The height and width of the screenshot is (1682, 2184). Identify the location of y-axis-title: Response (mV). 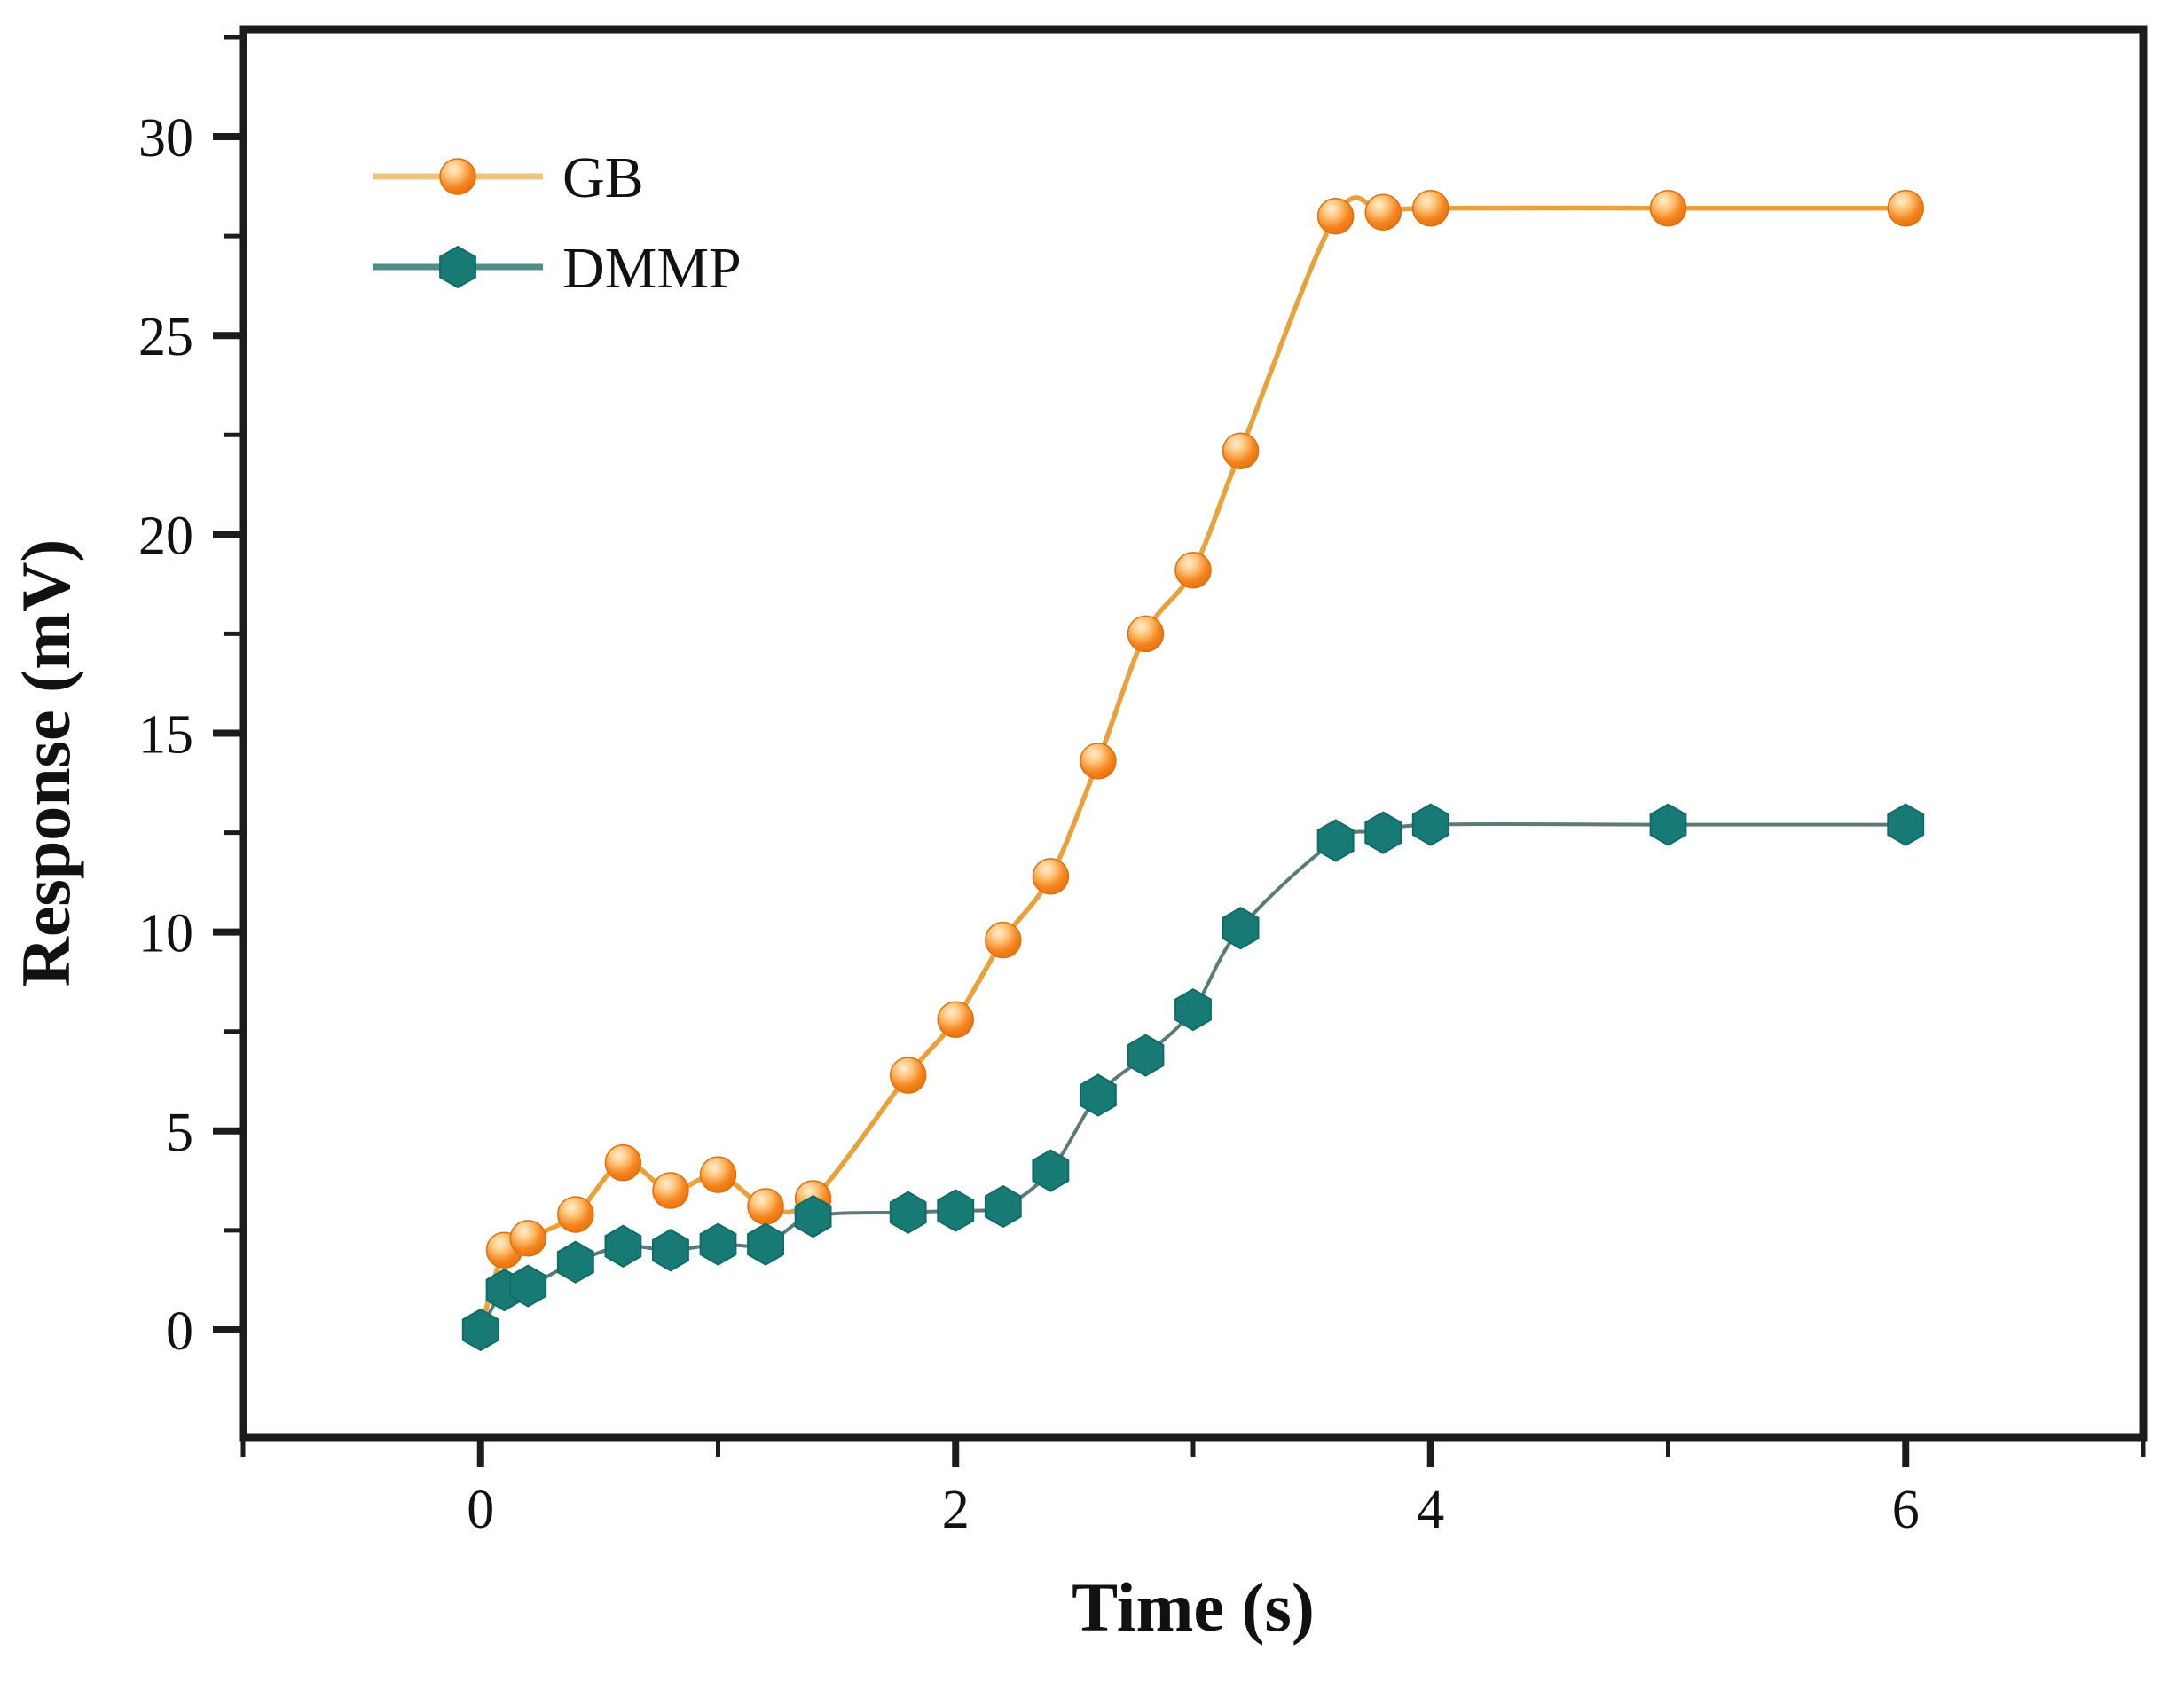
(45, 763).